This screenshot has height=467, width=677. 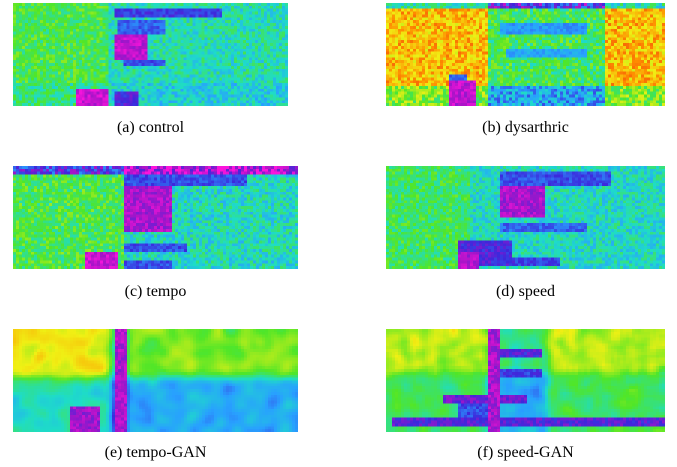 I want to click on spectrogram-tempo-gan, so click(x=155, y=380).